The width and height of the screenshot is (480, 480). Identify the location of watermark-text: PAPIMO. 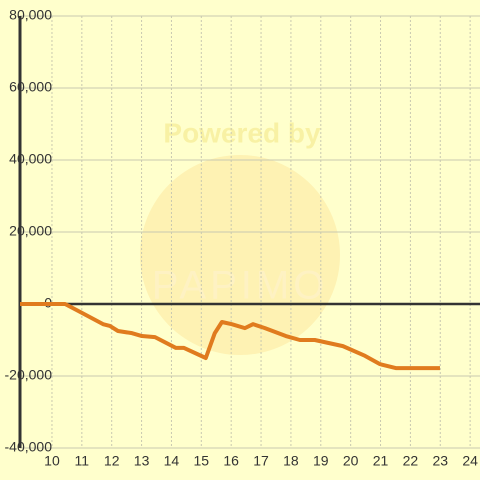
(240, 286).